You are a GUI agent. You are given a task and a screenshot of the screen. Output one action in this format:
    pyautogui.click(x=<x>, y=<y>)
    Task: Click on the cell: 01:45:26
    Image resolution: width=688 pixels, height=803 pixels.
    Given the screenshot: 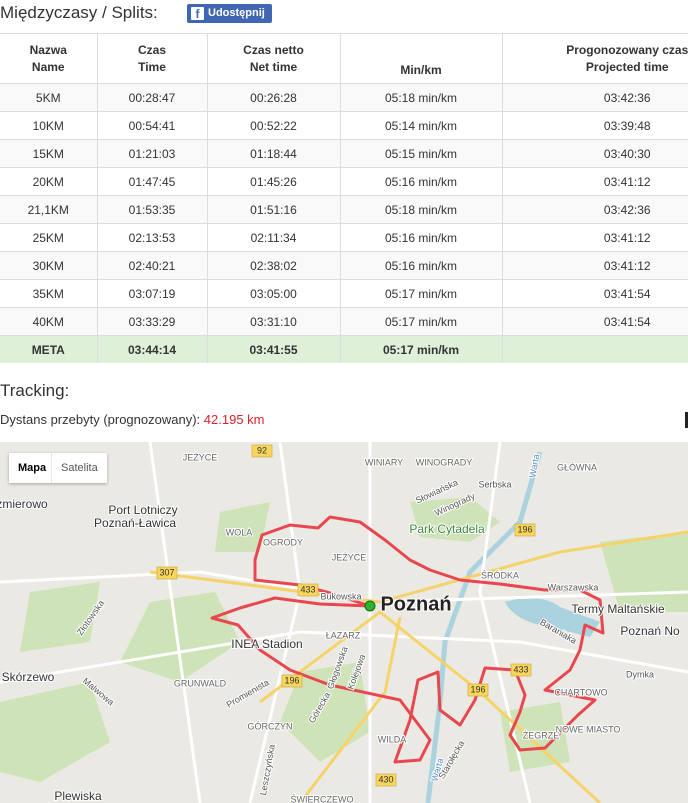 What is the action you would take?
    pyautogui.click(x=273, y=181)
    